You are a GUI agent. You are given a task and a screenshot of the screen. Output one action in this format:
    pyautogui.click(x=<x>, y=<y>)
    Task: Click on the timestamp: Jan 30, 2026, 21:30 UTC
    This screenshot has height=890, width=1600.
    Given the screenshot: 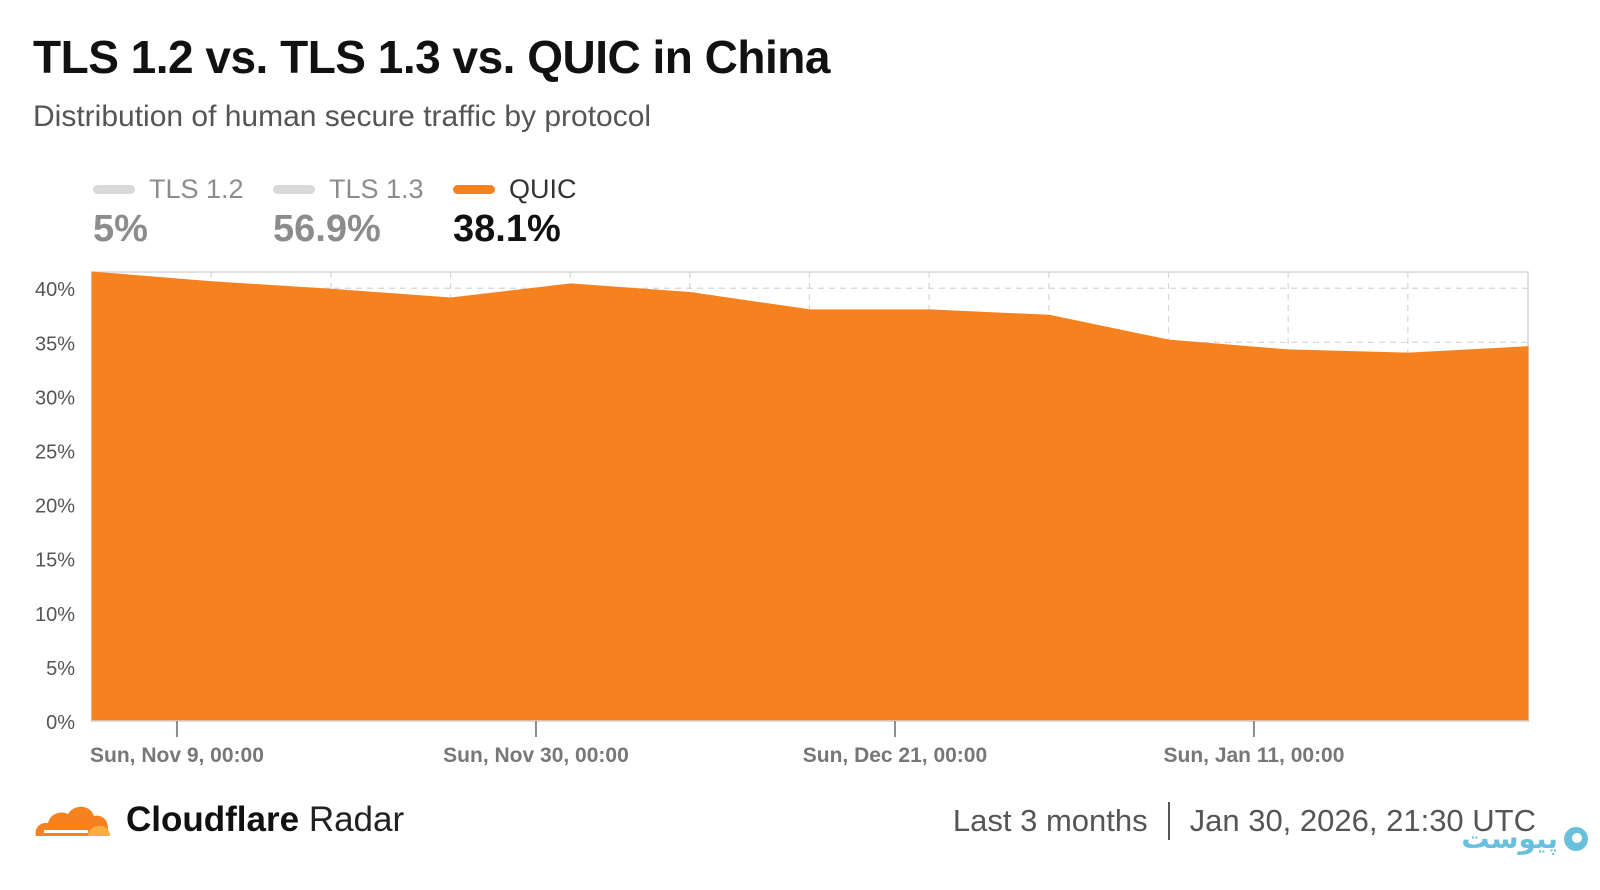 What is the action you would take?
    pyautogui.click(x=1362, y=820)
    